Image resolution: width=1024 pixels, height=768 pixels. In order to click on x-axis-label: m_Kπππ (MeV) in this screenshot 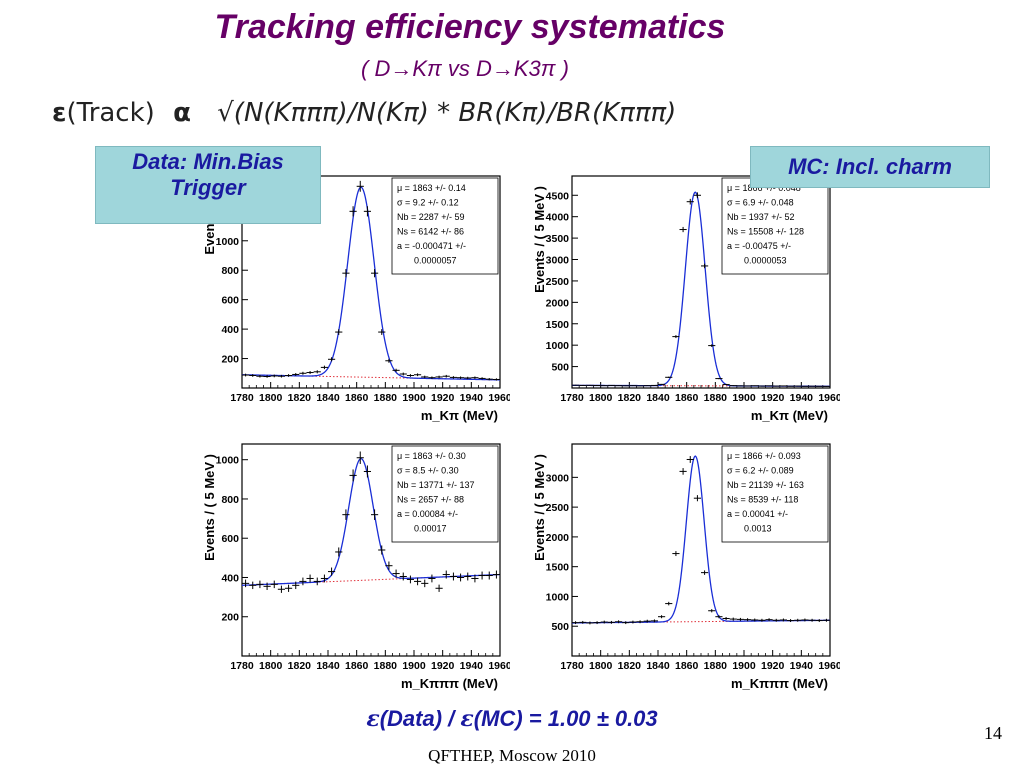, I will do `click(779, 683)`.